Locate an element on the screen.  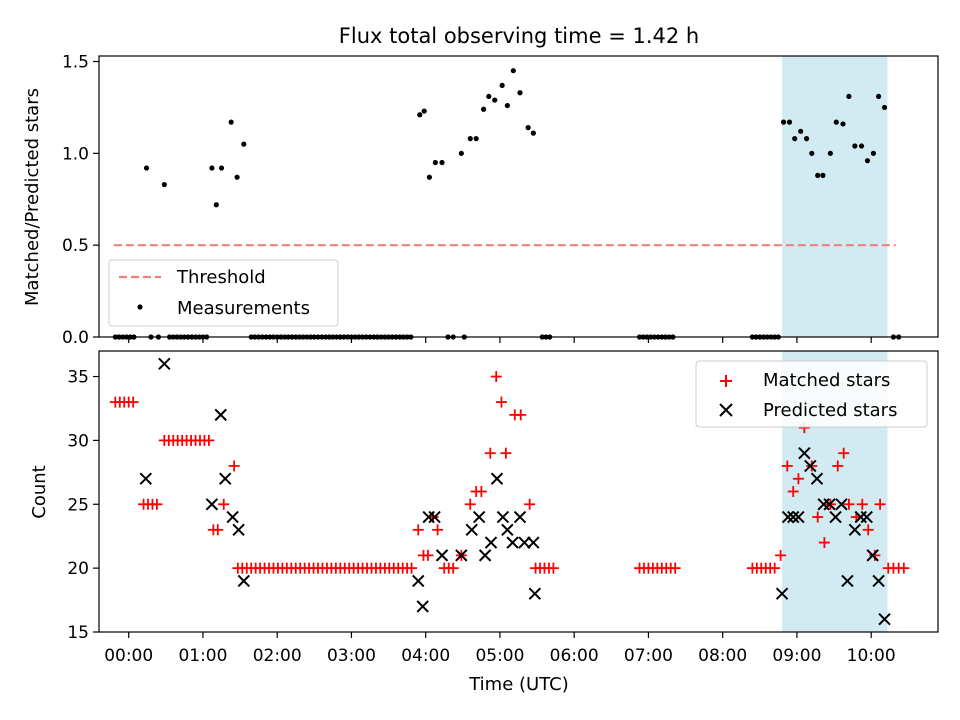
threshold-legend-label: Threshold is located at coordinates (221, 277).